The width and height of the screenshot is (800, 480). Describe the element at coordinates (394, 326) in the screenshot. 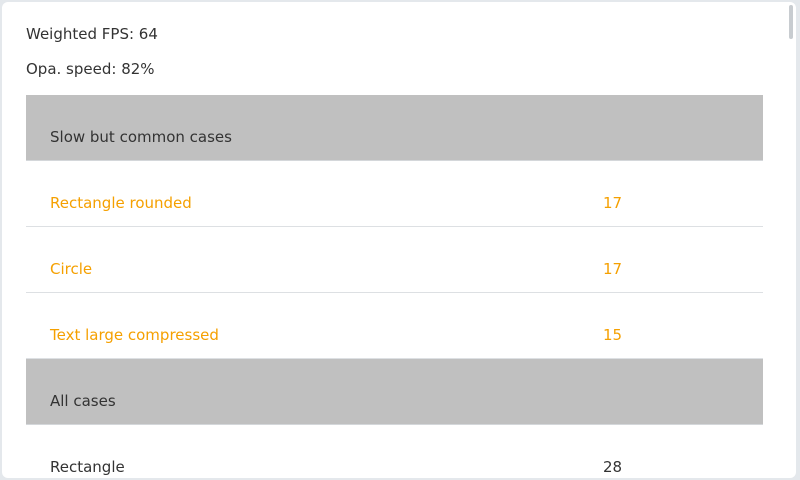

I see `table-row: Text large compressed 15` at that location.